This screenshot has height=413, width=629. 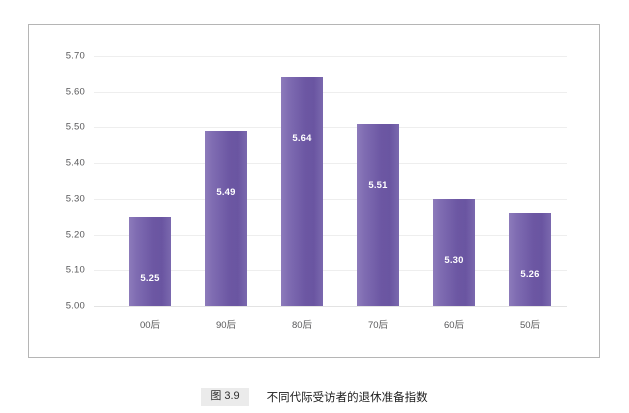 What do you see at coordinates (150, 193) in the screenshot?
I see `bar-group: 5.25 00后` at bounding box center [150, 193].